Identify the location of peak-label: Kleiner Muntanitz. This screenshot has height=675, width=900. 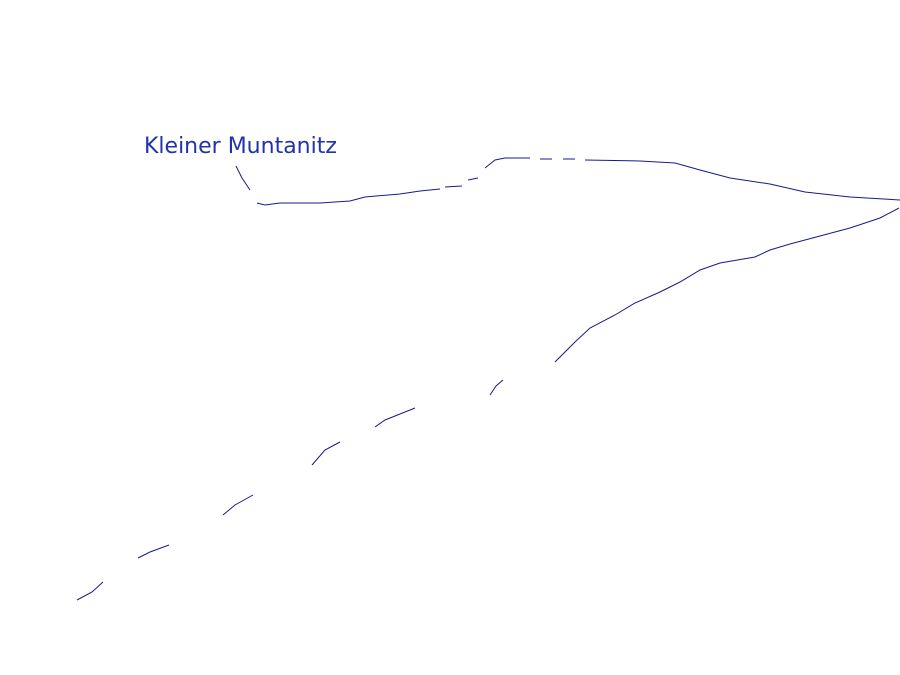
(240, 146).